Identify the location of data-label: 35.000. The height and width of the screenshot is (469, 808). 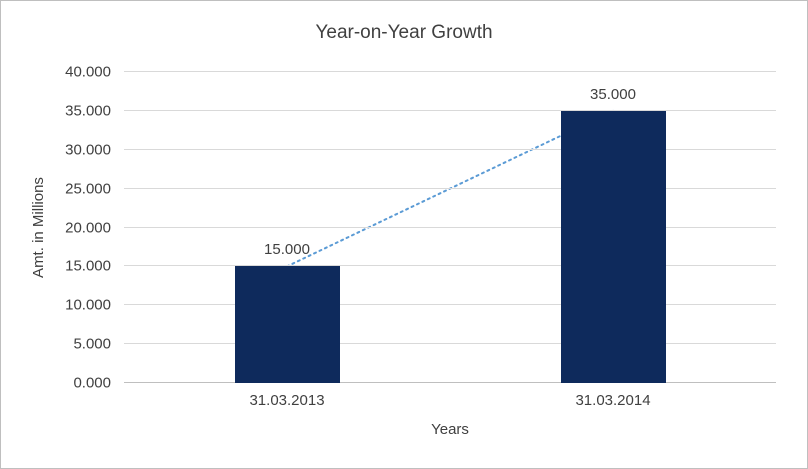
(613, 94).